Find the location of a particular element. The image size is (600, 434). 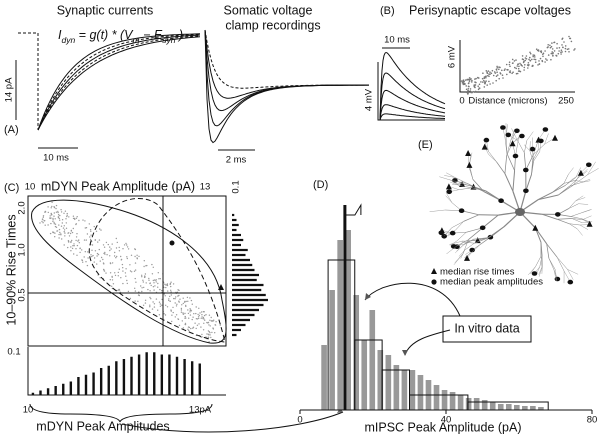

connector is located at coordinates (412, 299).